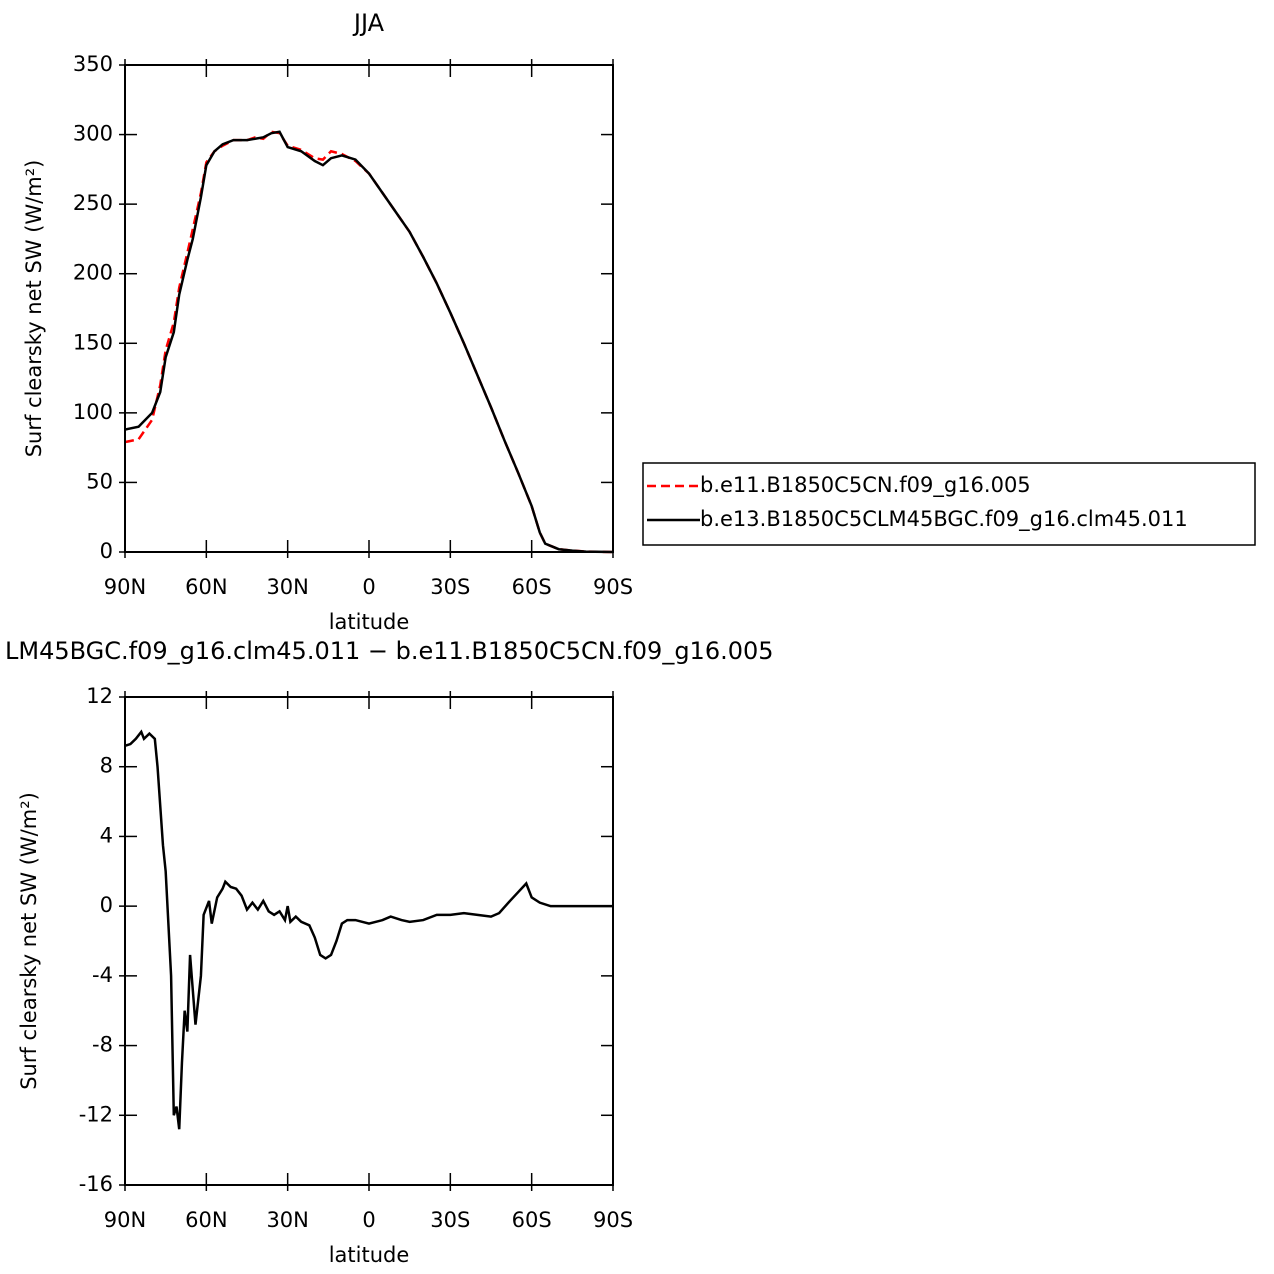 This screenshot has width=1274, height=1274. Describe the element at coordinates (93, 342) in the screenshot. I see `y-tick-label: 150` at that location.